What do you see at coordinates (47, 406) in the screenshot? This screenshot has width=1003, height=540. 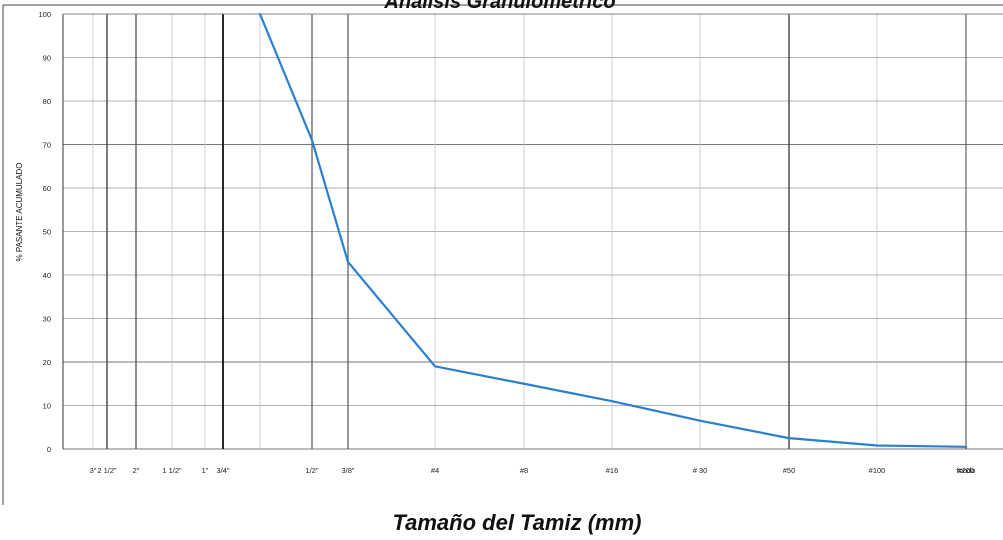 I see `y-tick-label: 10` at bounding box center [47, 406].